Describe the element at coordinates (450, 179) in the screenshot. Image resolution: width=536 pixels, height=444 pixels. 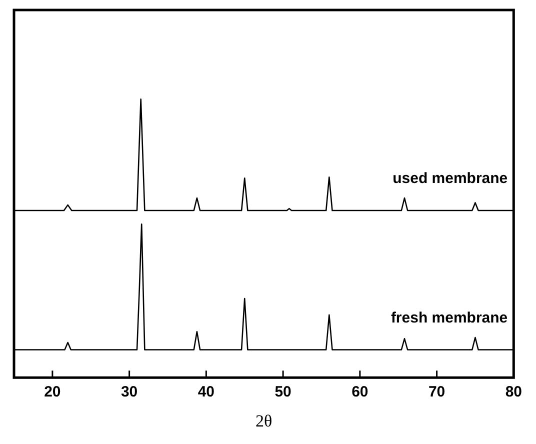
I see `series-label: used membrane` at that location.